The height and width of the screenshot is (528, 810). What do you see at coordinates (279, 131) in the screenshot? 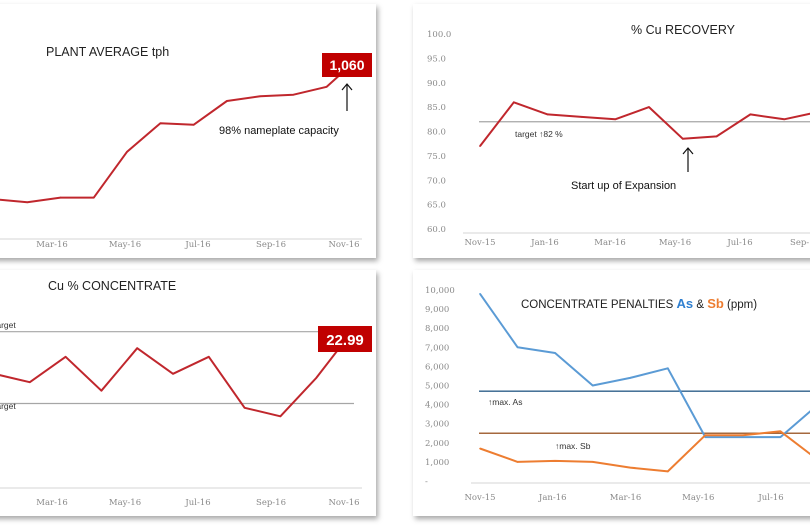
I see `nameplate-annotation: 98% nameplate capacity` at bounding box center [279, 131].